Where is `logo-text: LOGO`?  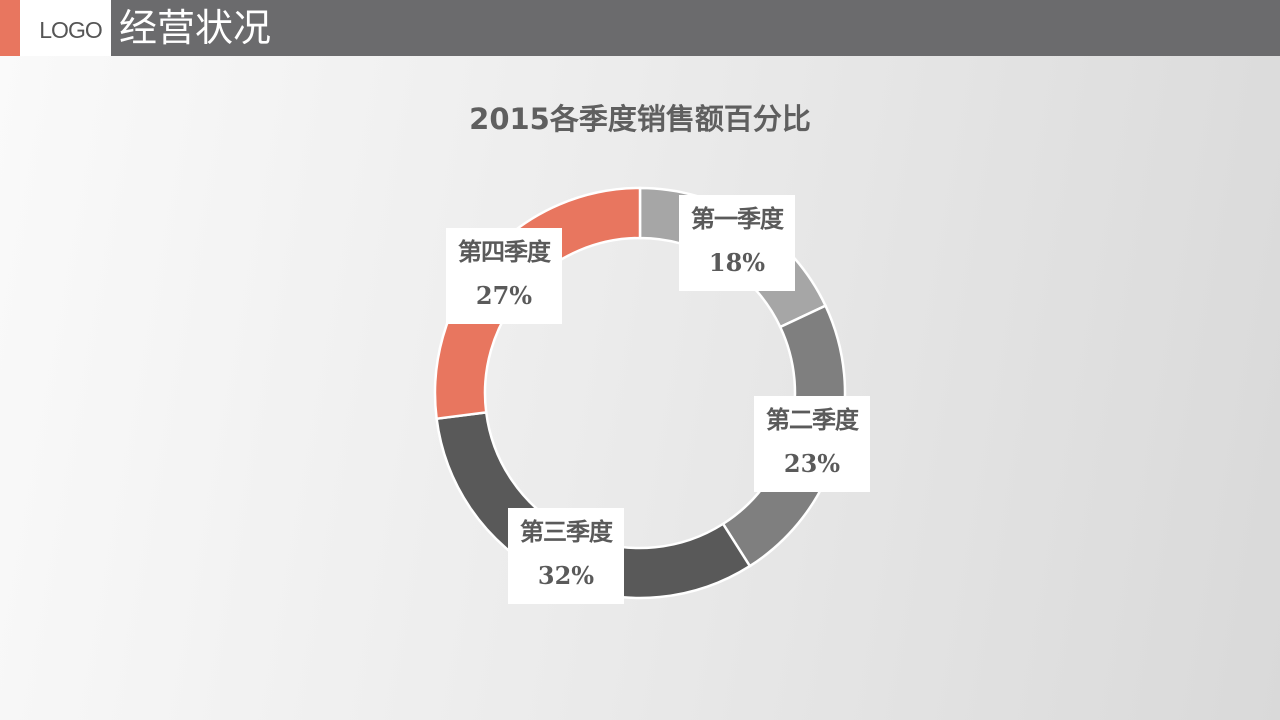 logo-text: LOGO is located at coordinates (70, 29).